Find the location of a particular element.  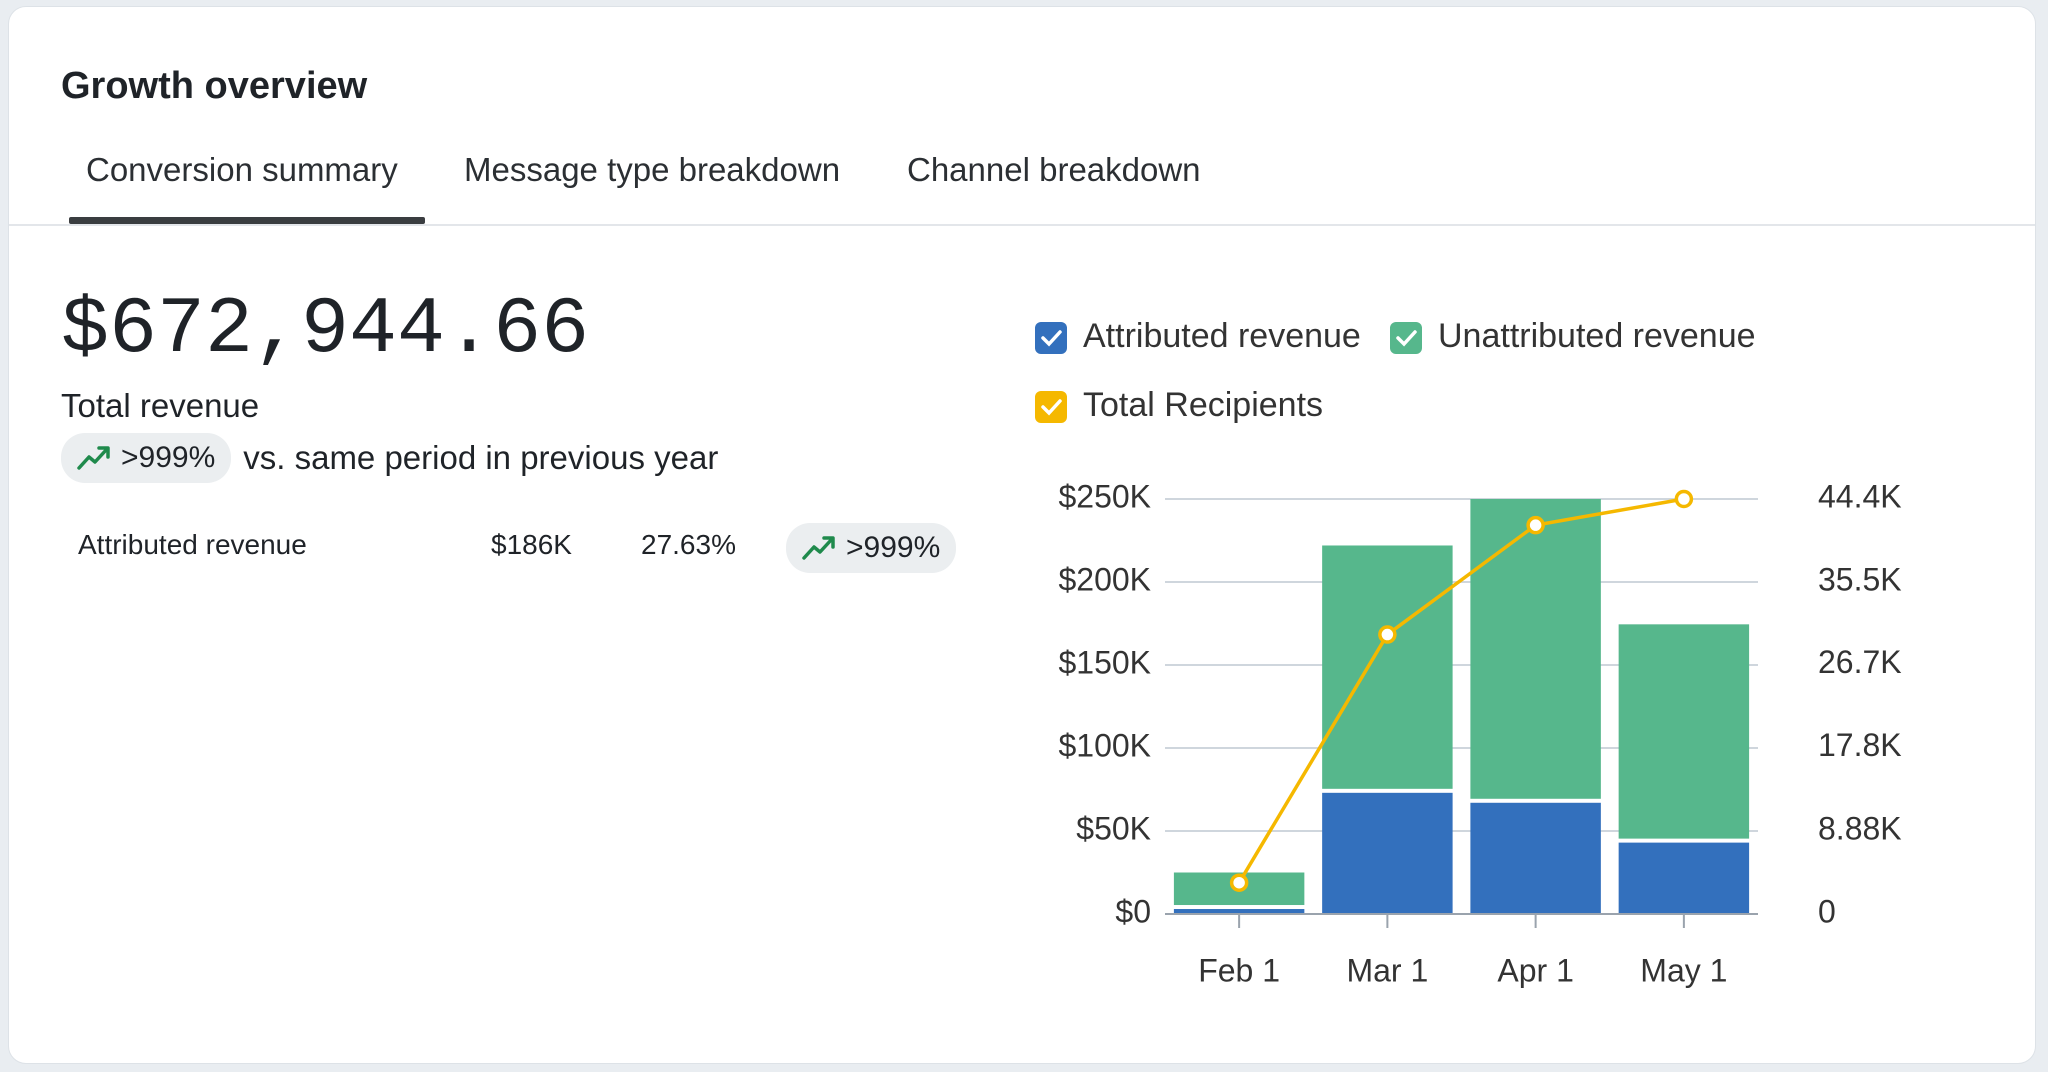

row-change: >999% is located at coordinates (871, 548).